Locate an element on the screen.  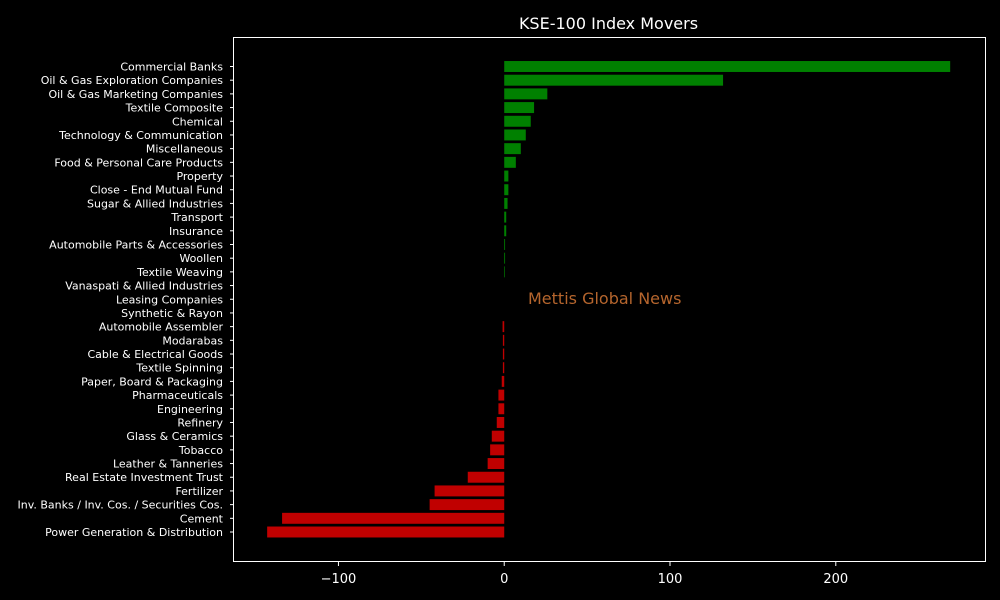
x-tick-label: 0 is located at coordinates (504, 579).